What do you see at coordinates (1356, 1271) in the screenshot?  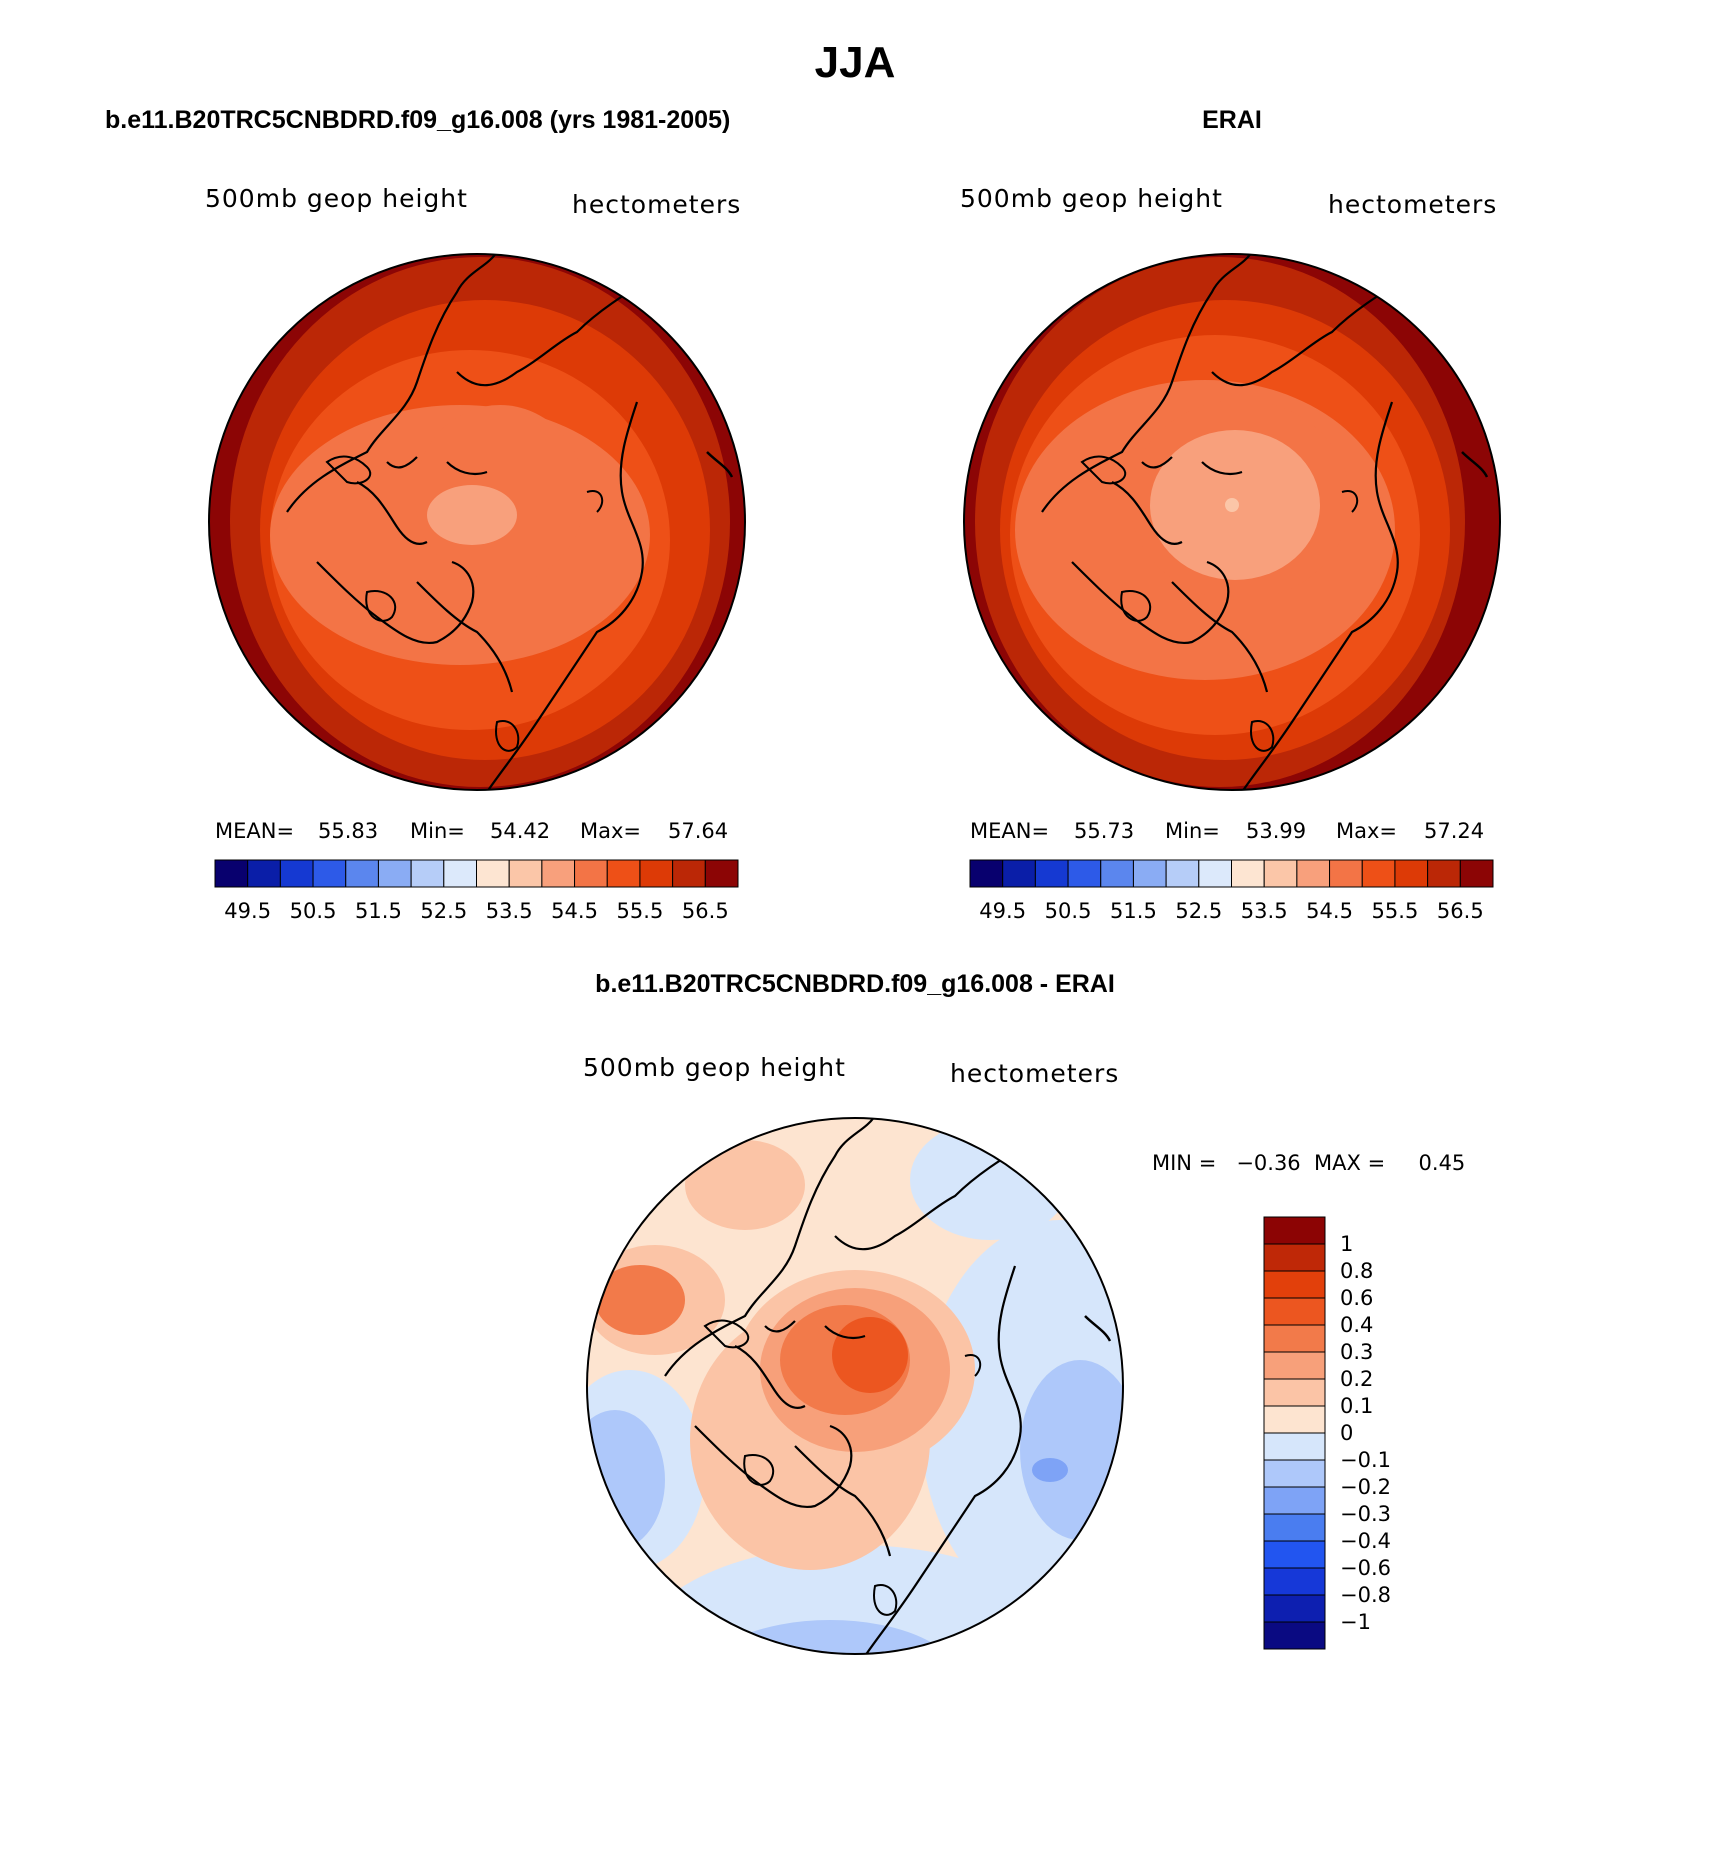 I see `colorbar-tick-label: 0.8` at bounding box center [1356, 1271].